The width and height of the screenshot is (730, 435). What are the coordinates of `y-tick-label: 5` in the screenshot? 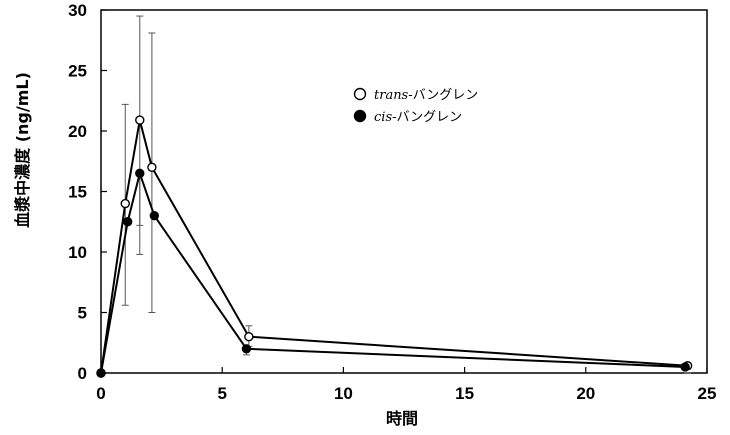 It's located at (82, 313).